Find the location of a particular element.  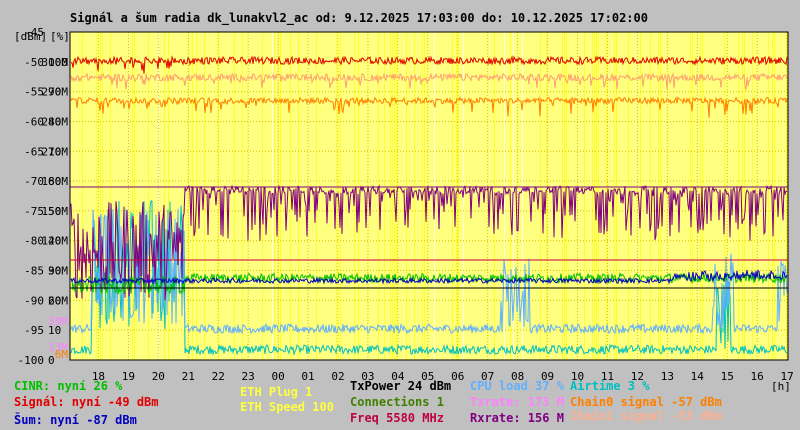

rate-extra-label: 13M is located at coordinates (58, 347).